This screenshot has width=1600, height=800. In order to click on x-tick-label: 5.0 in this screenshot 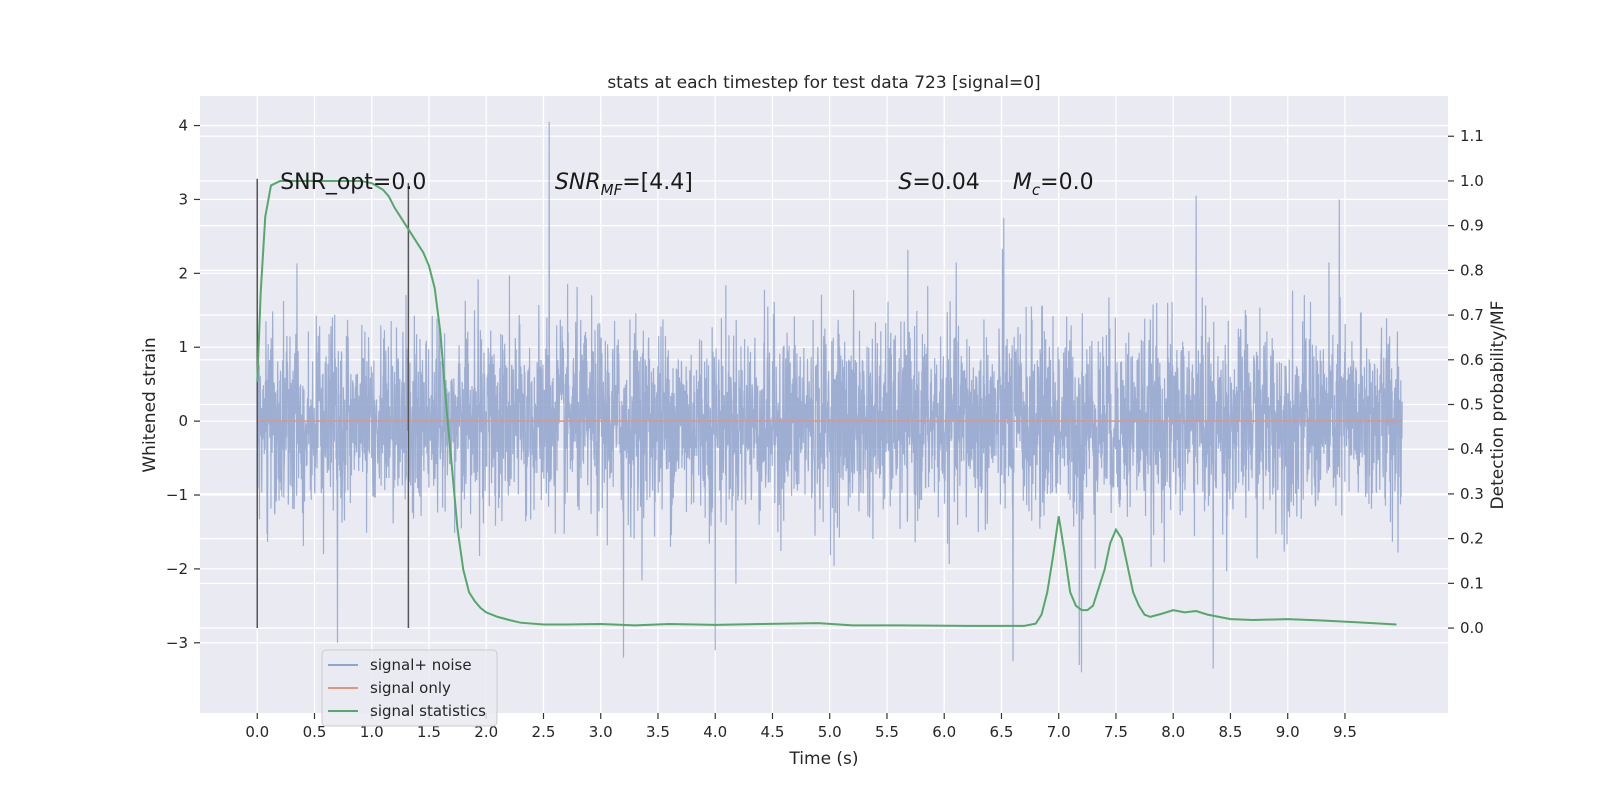, I will do `click(830, 732)`.